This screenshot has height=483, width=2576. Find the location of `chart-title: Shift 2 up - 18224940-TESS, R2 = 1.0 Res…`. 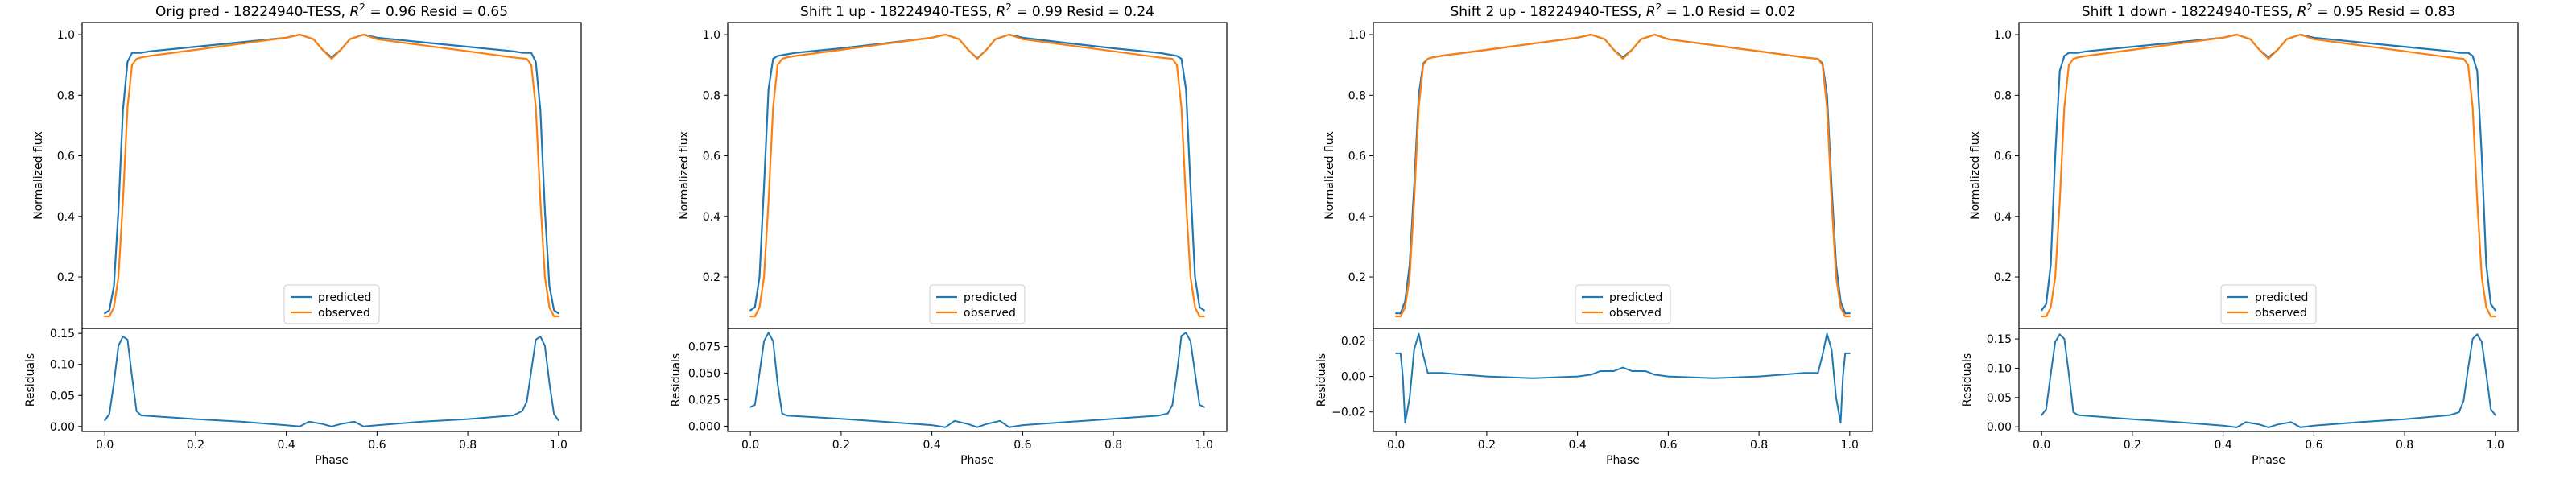

chart-title: Shift 2 up - 18224940-TESS, R2 = 1.0 Res… is located at coordinates (1622, 11).